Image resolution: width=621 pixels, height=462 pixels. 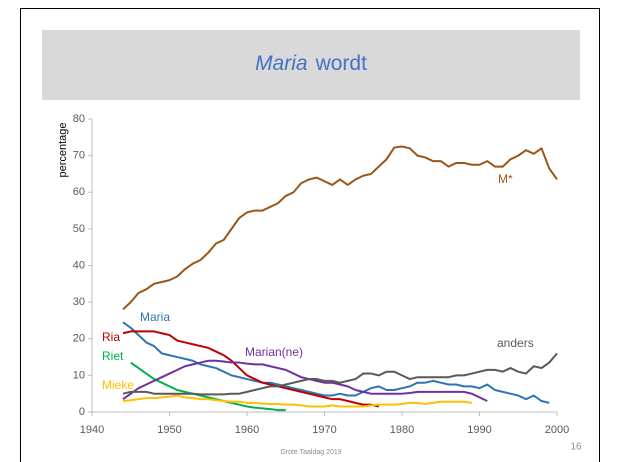 What do you see at coordinates (79, 265) in the screenshot?
I see `y-tick-label: 40` at bounding box center [79, 265].